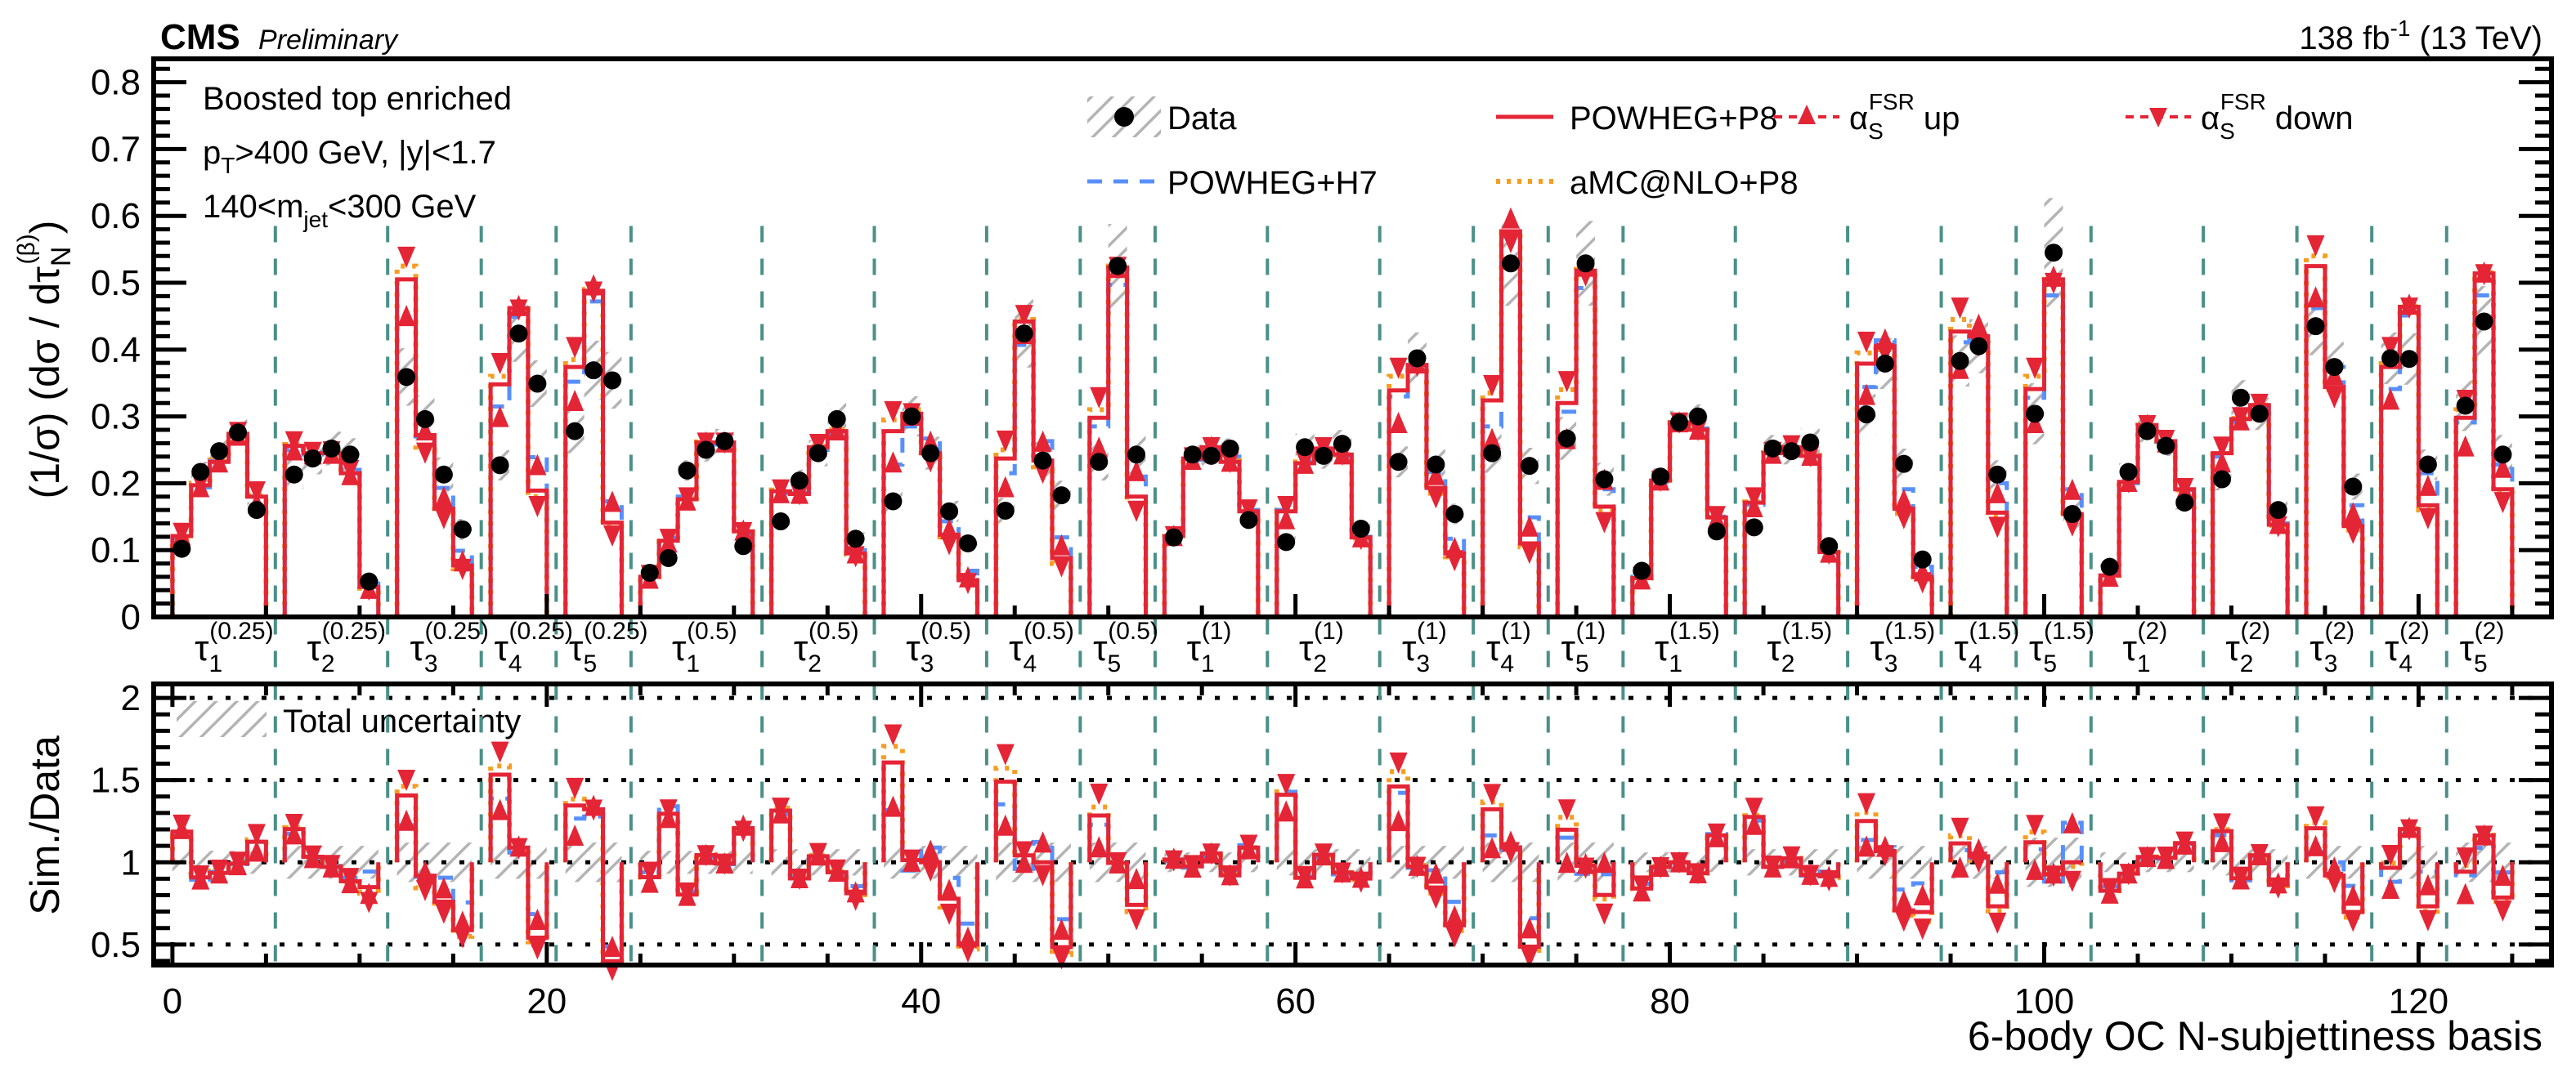 The height and width of the screenshot is (1068, 2576). What do you see at coordinates (2481, 663) in the screenshot?
I see `tau-subscript: 5` at bounding box center [2481, 663].